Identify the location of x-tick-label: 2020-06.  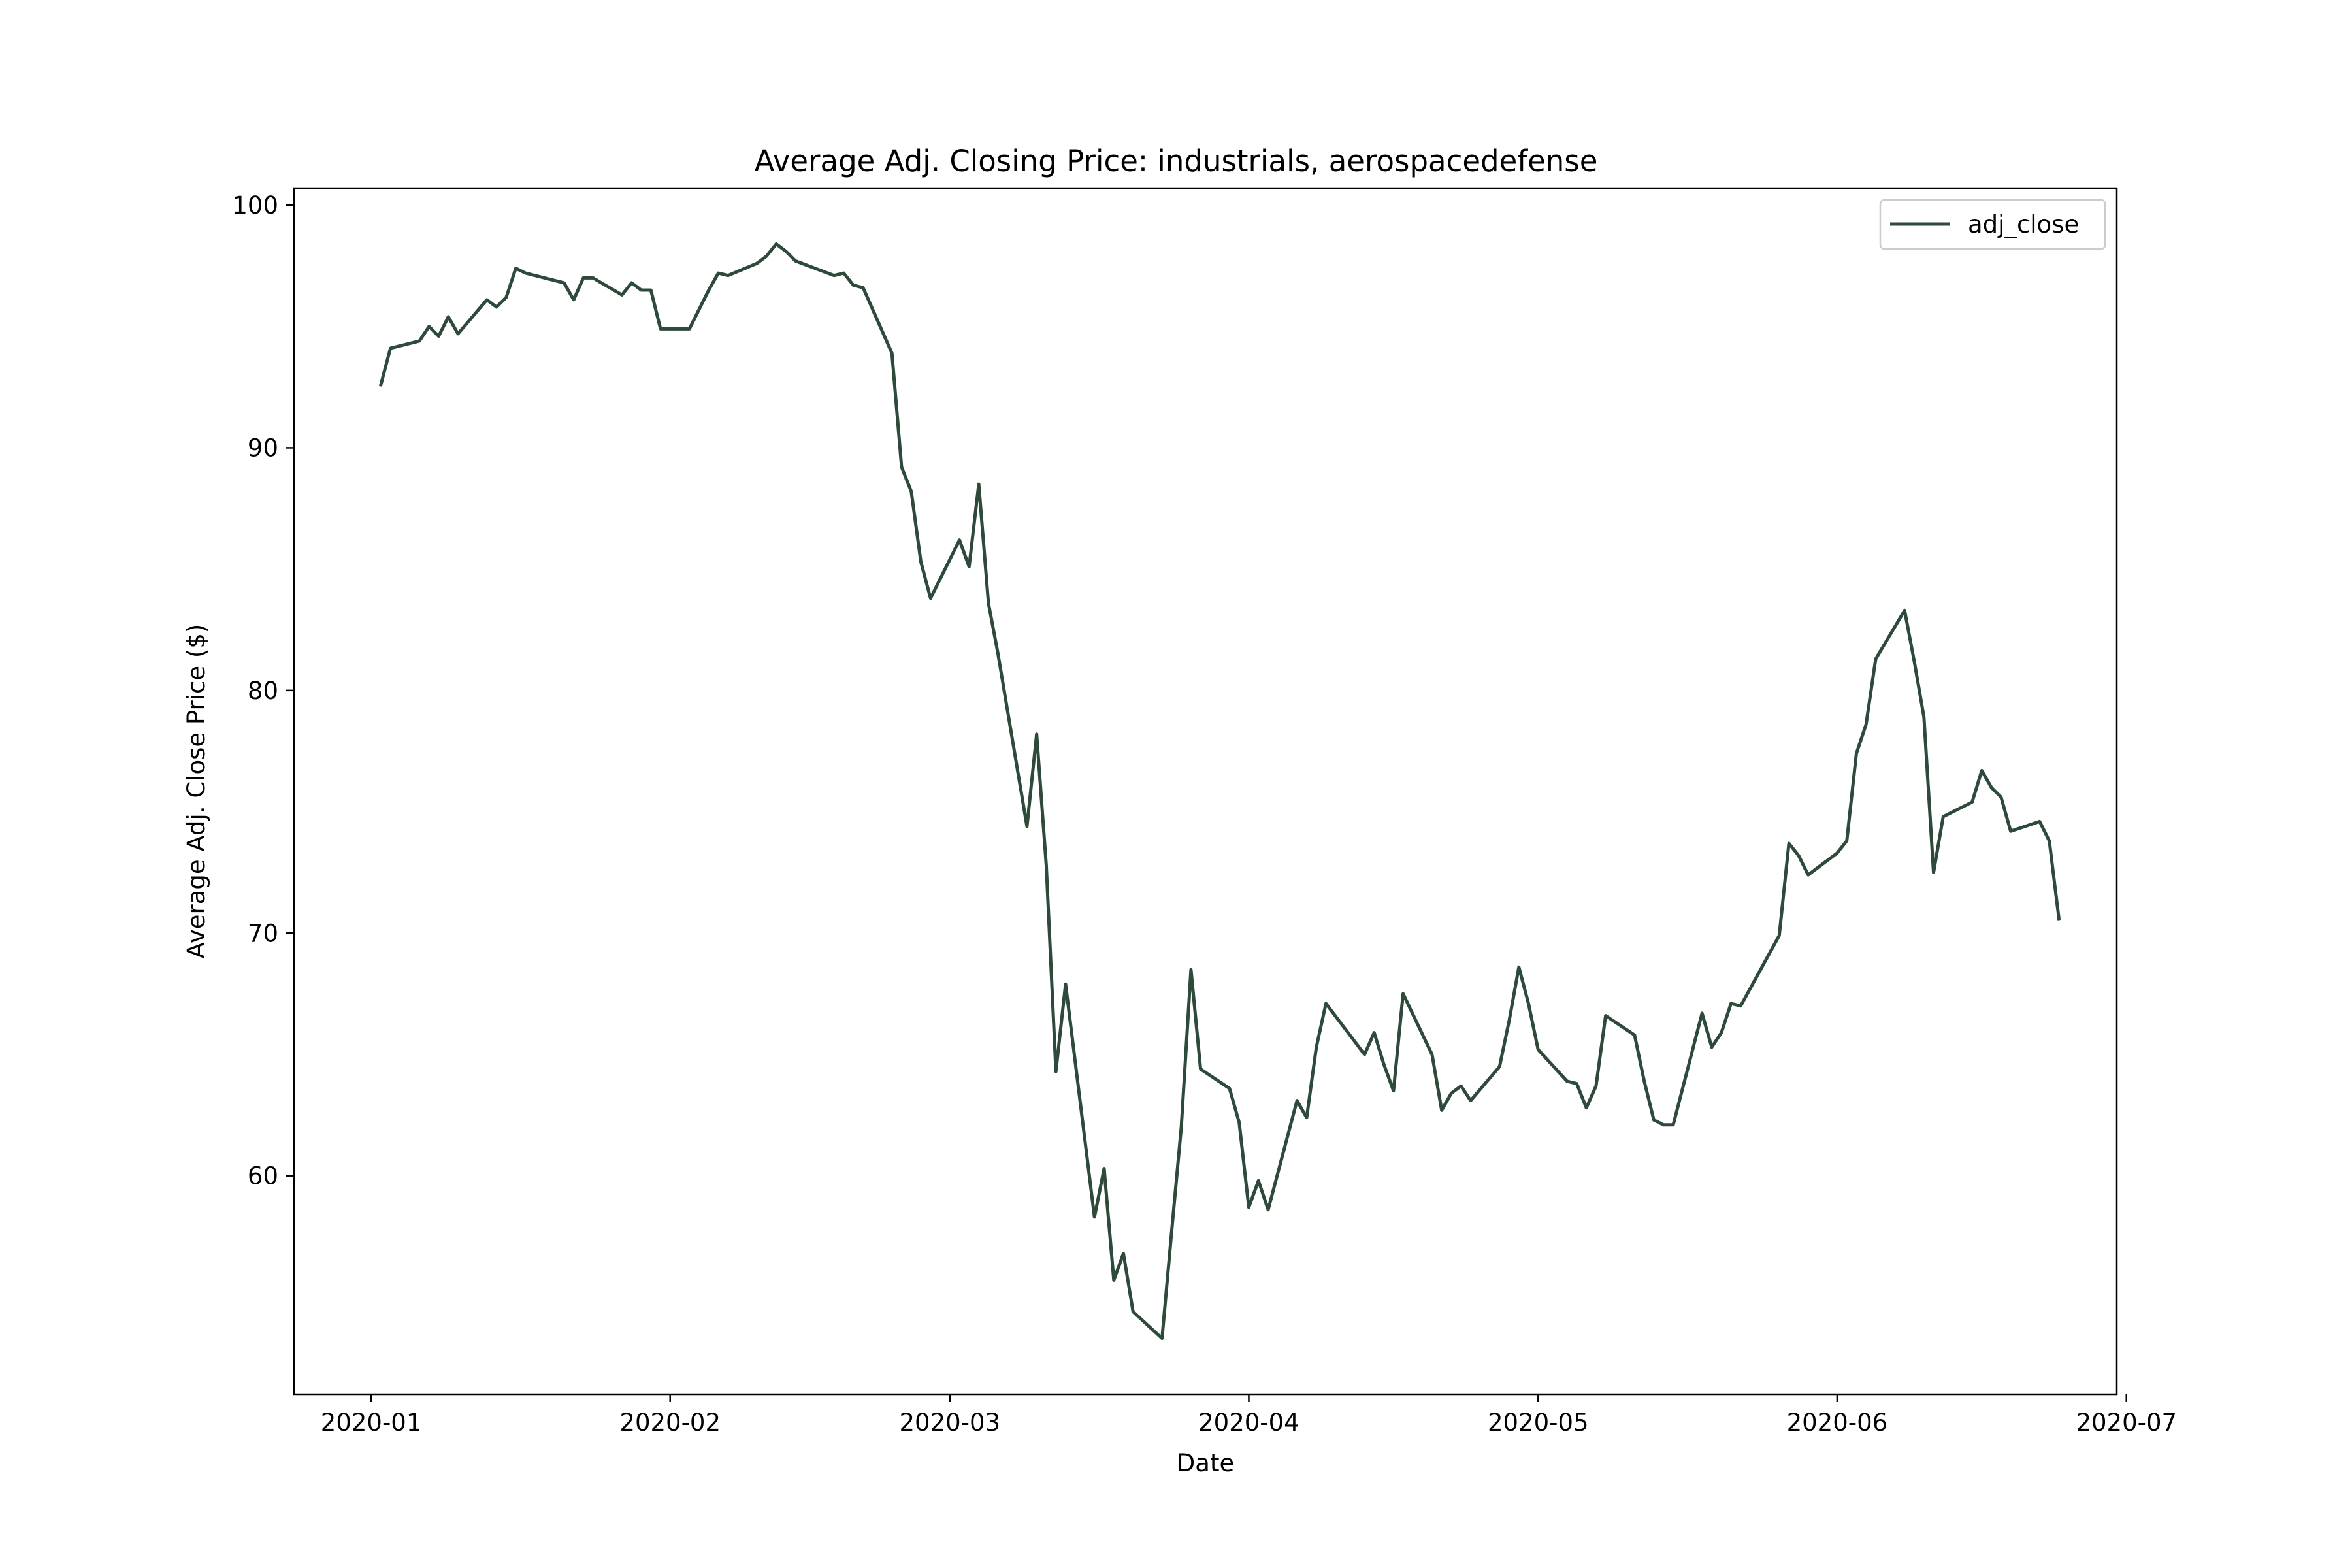
(1837, 1423).